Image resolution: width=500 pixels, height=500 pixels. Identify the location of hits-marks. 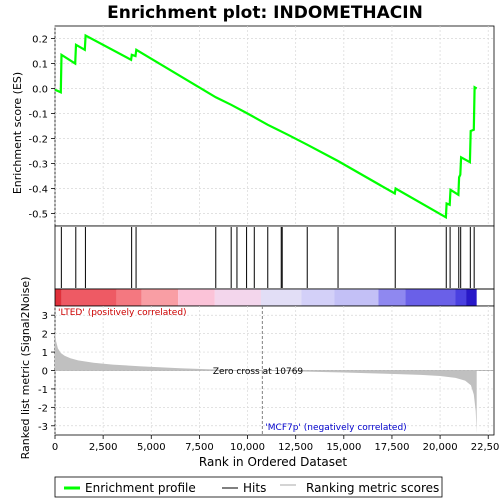
(267, 257).